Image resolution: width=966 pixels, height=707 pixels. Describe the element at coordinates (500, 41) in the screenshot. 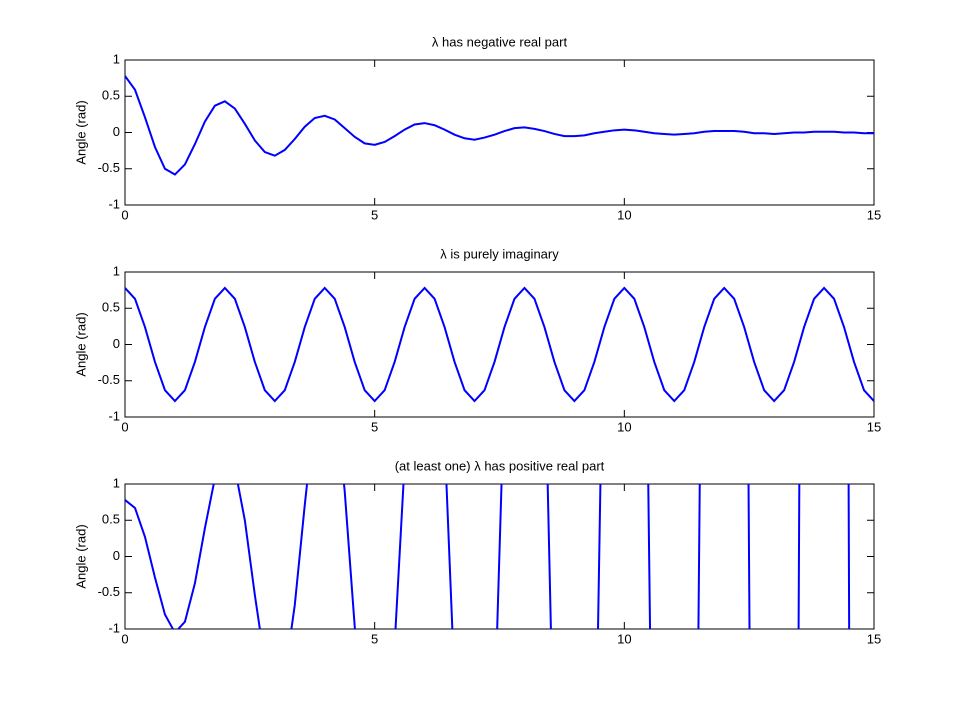

I see `chart-title: λ has negative real part` at that location.